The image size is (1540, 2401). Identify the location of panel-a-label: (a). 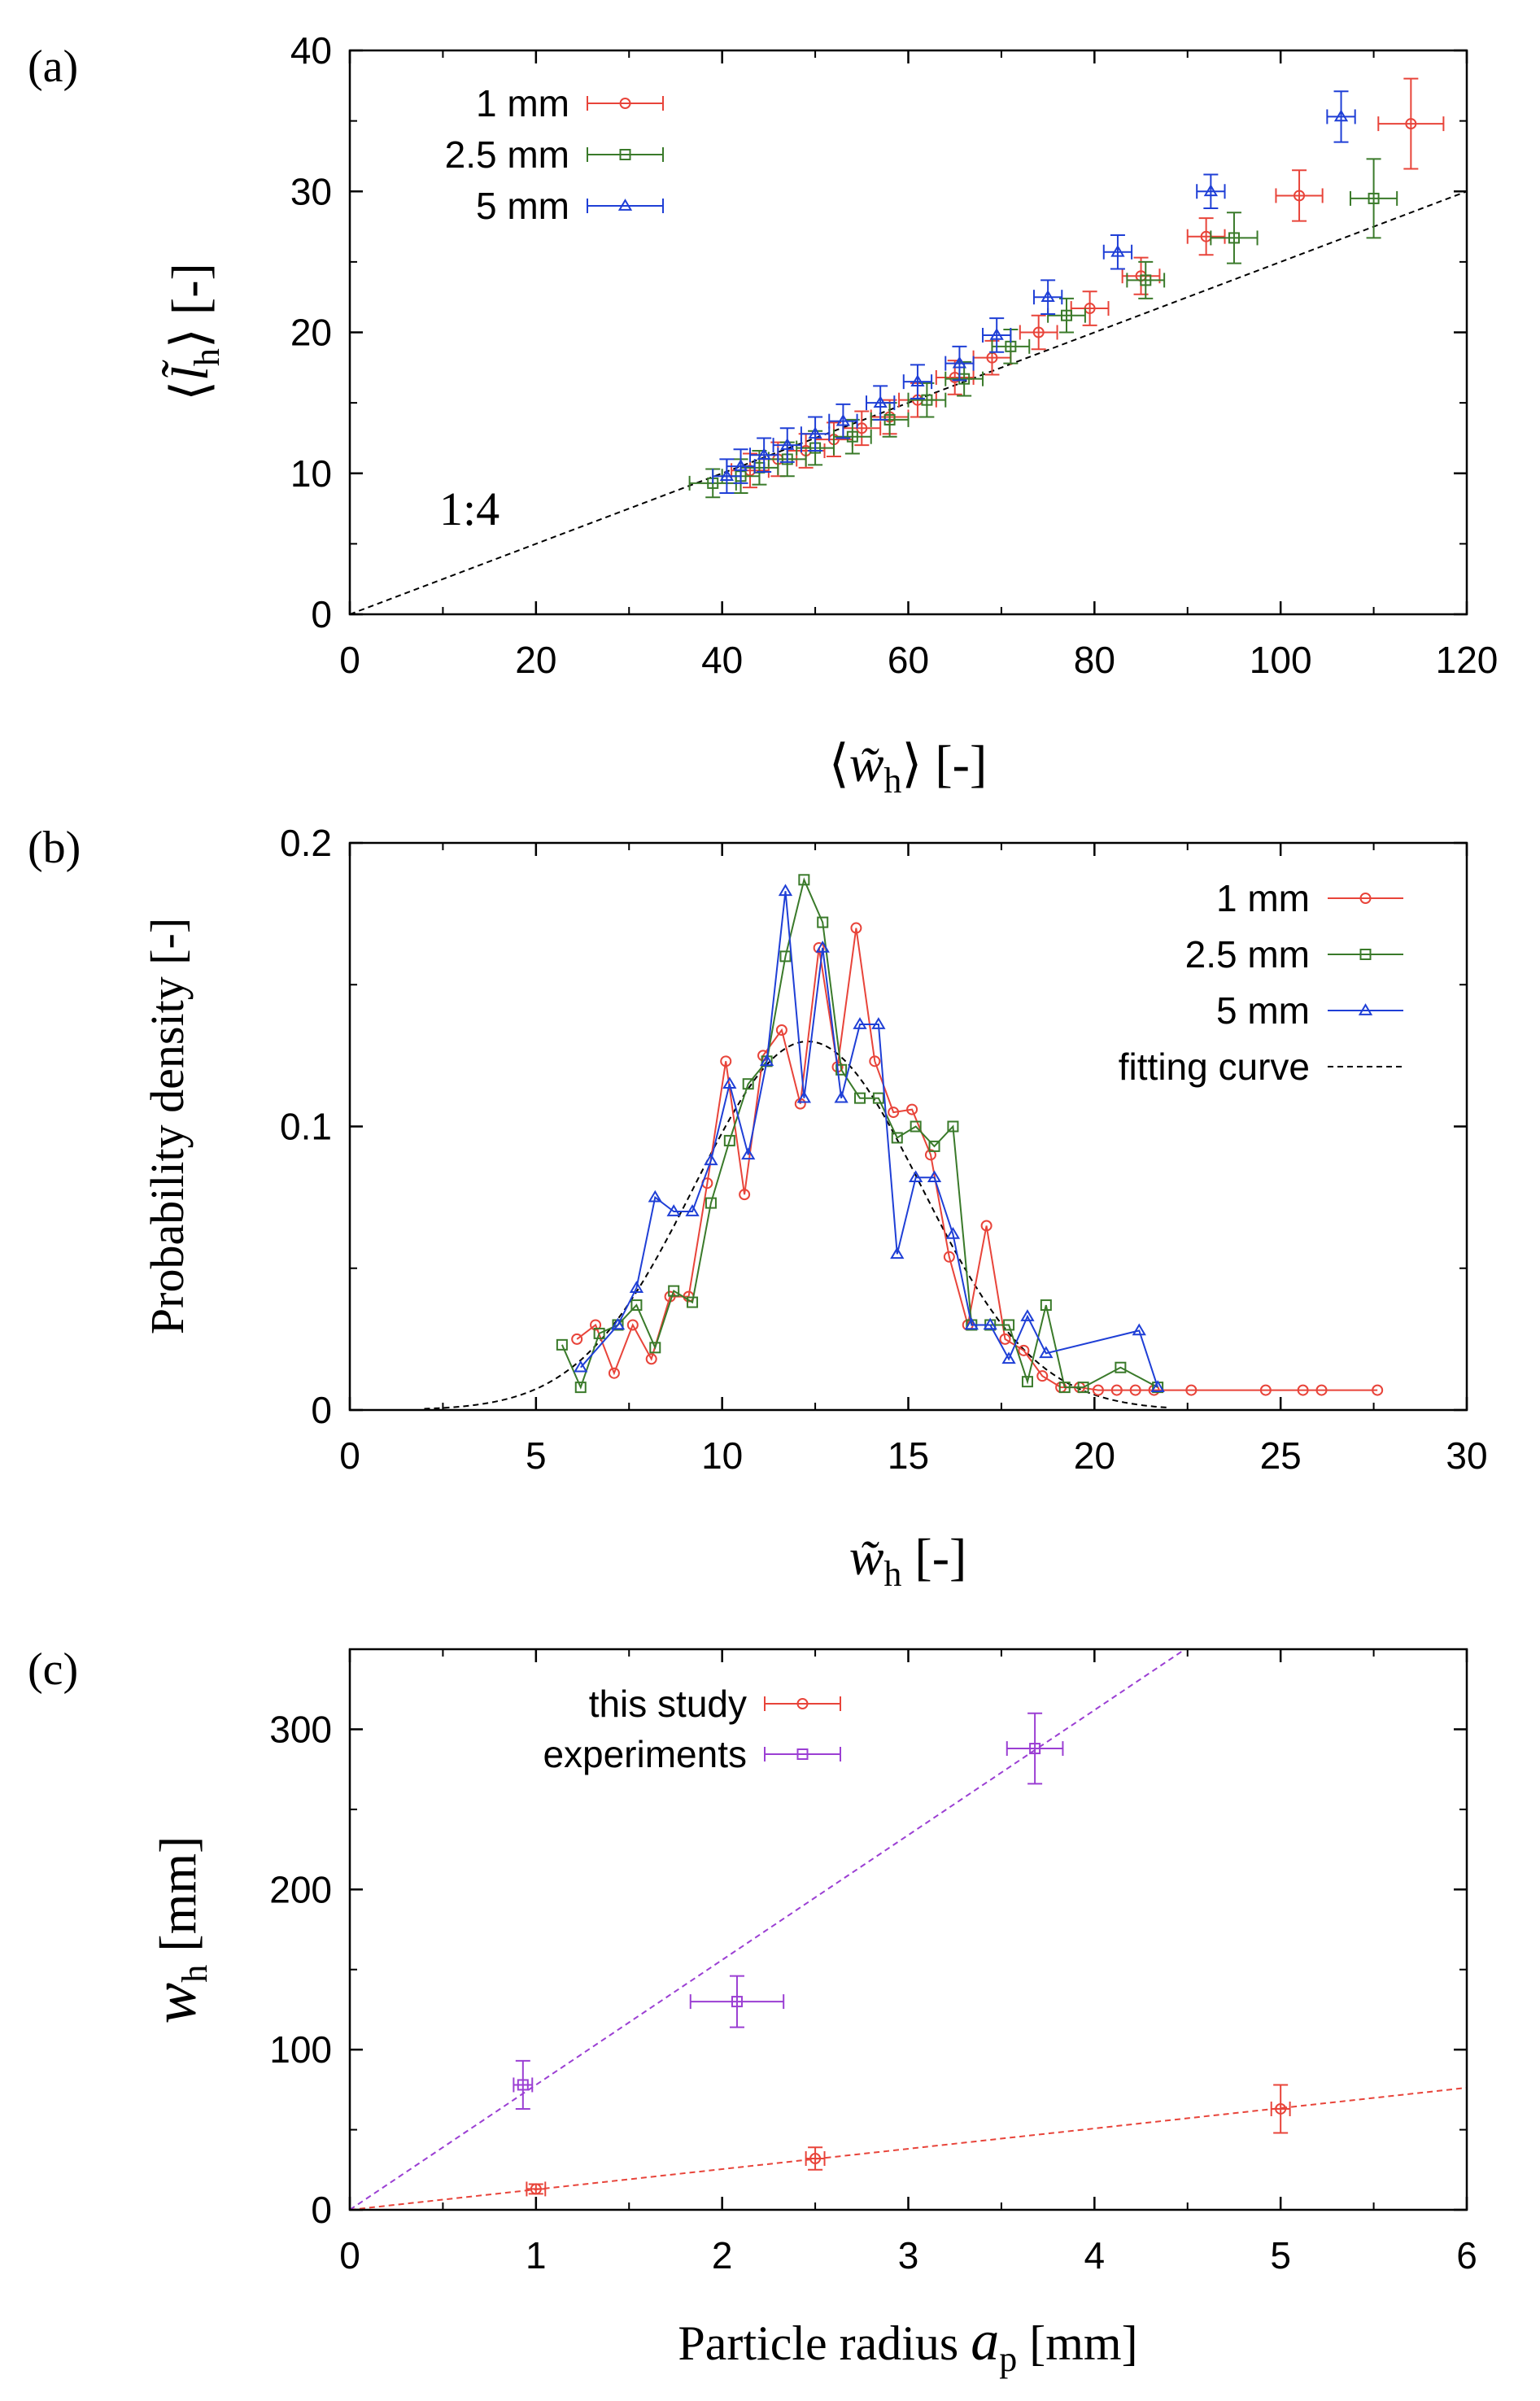
(53, 66).